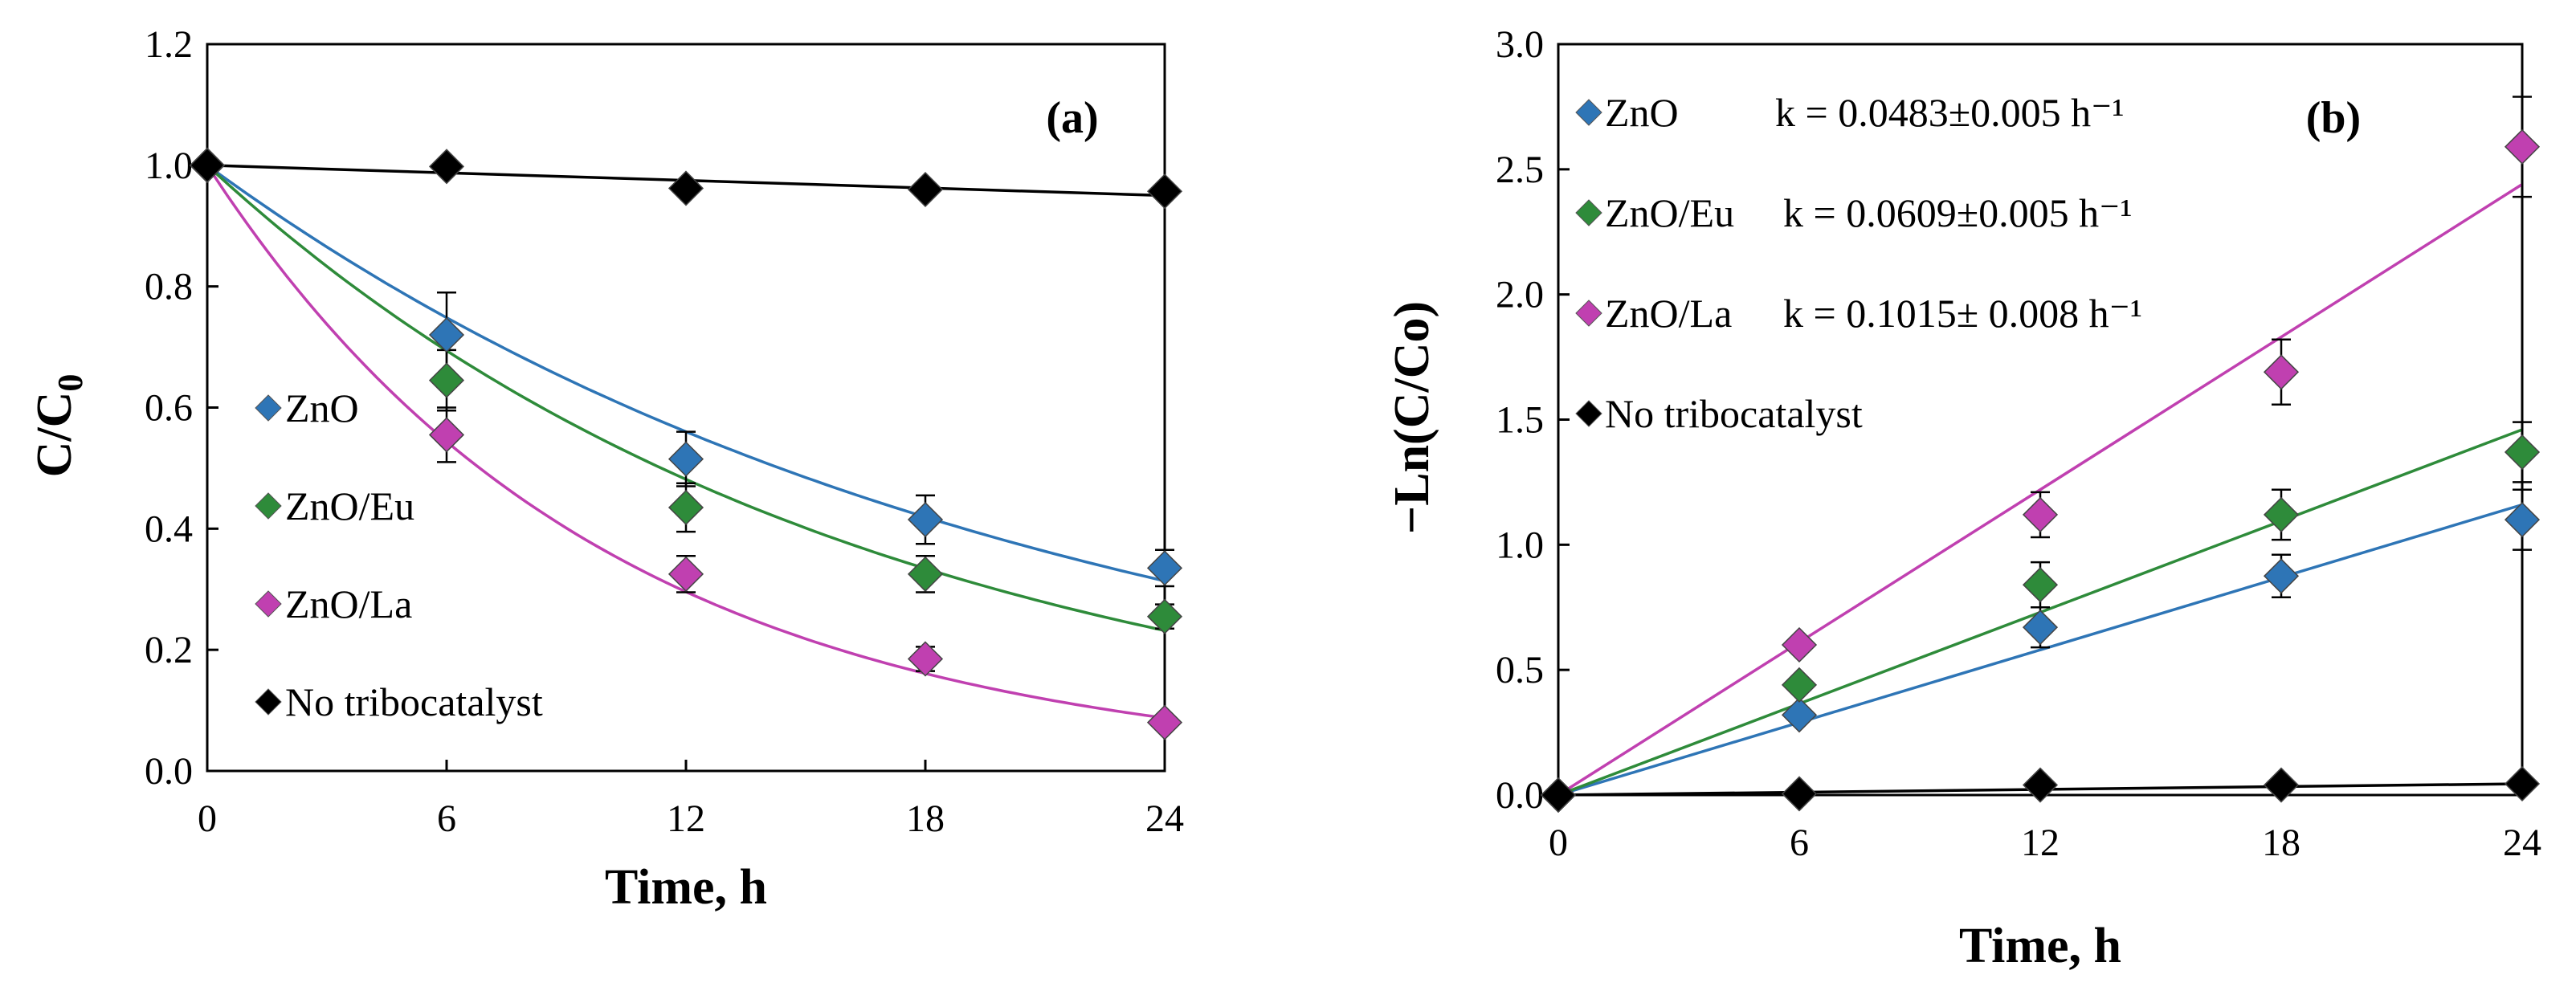 The height and width of the screenshot is (995, 2576). What do you see at coordinates (686, 819) in the screenshot?
I see `x-tick-label-a: 12` at bounding box center [686, 819].